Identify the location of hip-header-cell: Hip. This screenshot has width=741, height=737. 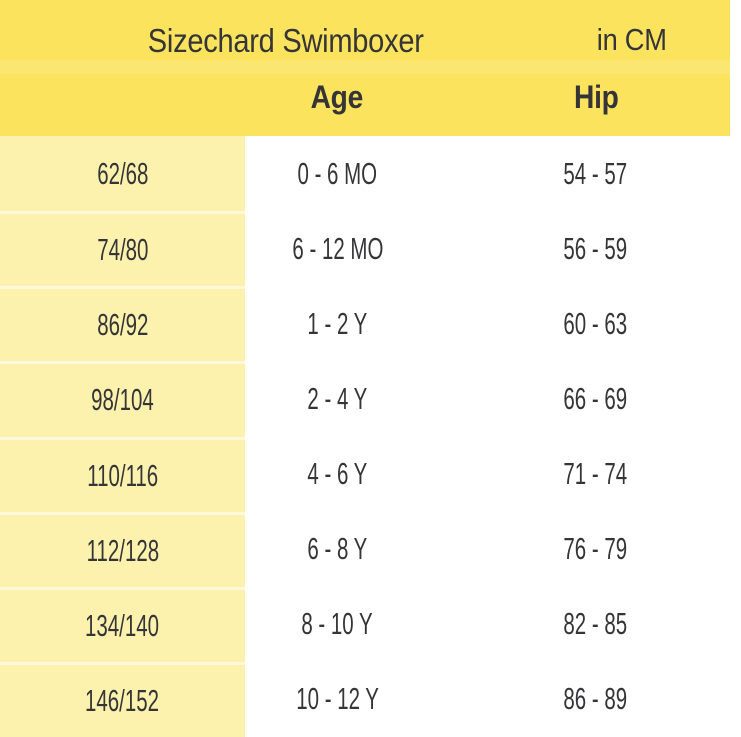
(596, 97).